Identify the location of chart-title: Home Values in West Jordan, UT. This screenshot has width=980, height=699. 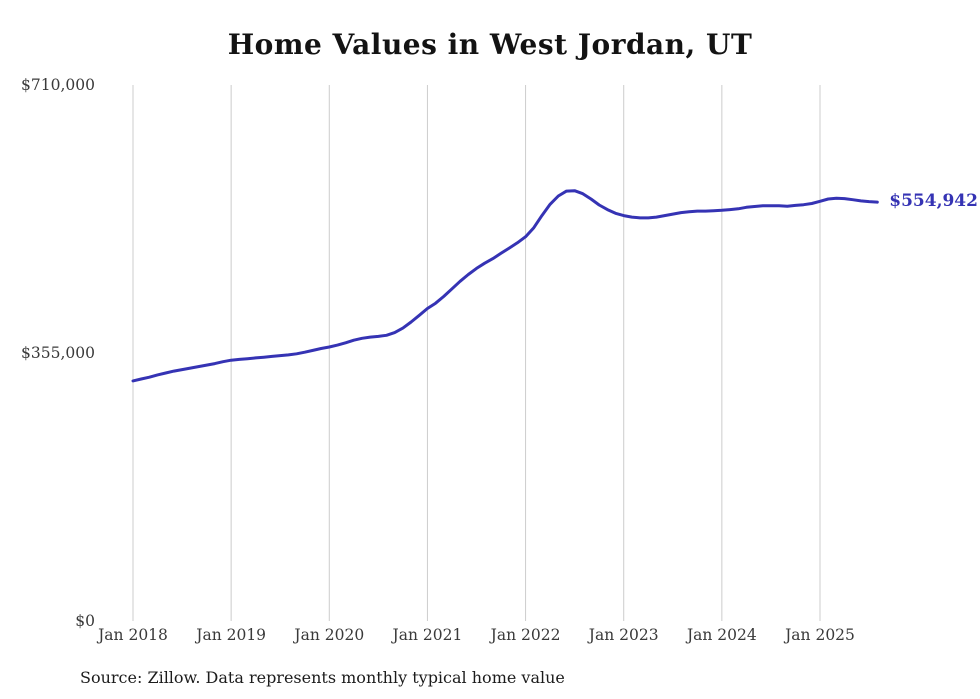
(490, 44).